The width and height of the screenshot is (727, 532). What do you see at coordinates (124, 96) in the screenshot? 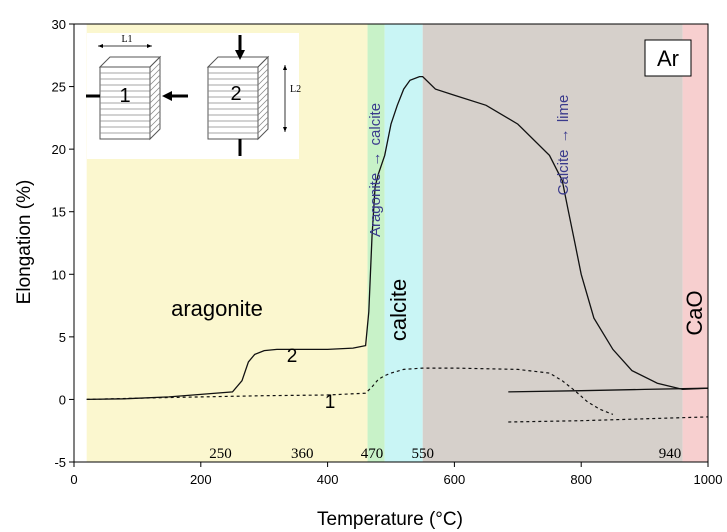
I see `inset-sample-1-label: 1` at bounding box center [124, 96].